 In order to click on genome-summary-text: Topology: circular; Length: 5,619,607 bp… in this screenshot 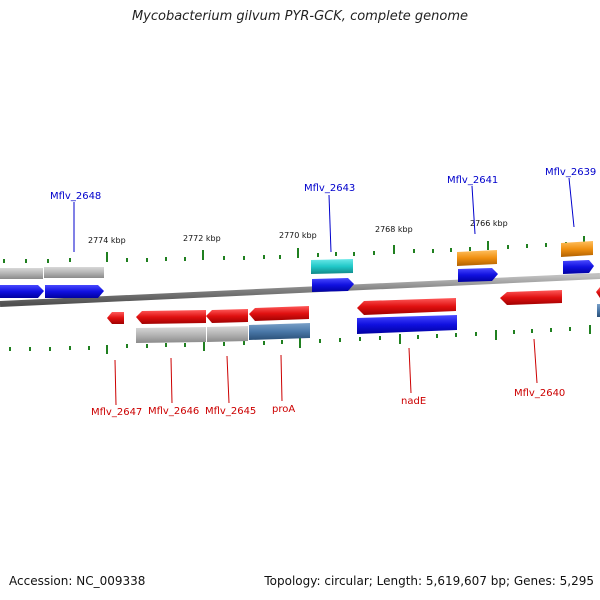, I will do `click(429, 581)`.